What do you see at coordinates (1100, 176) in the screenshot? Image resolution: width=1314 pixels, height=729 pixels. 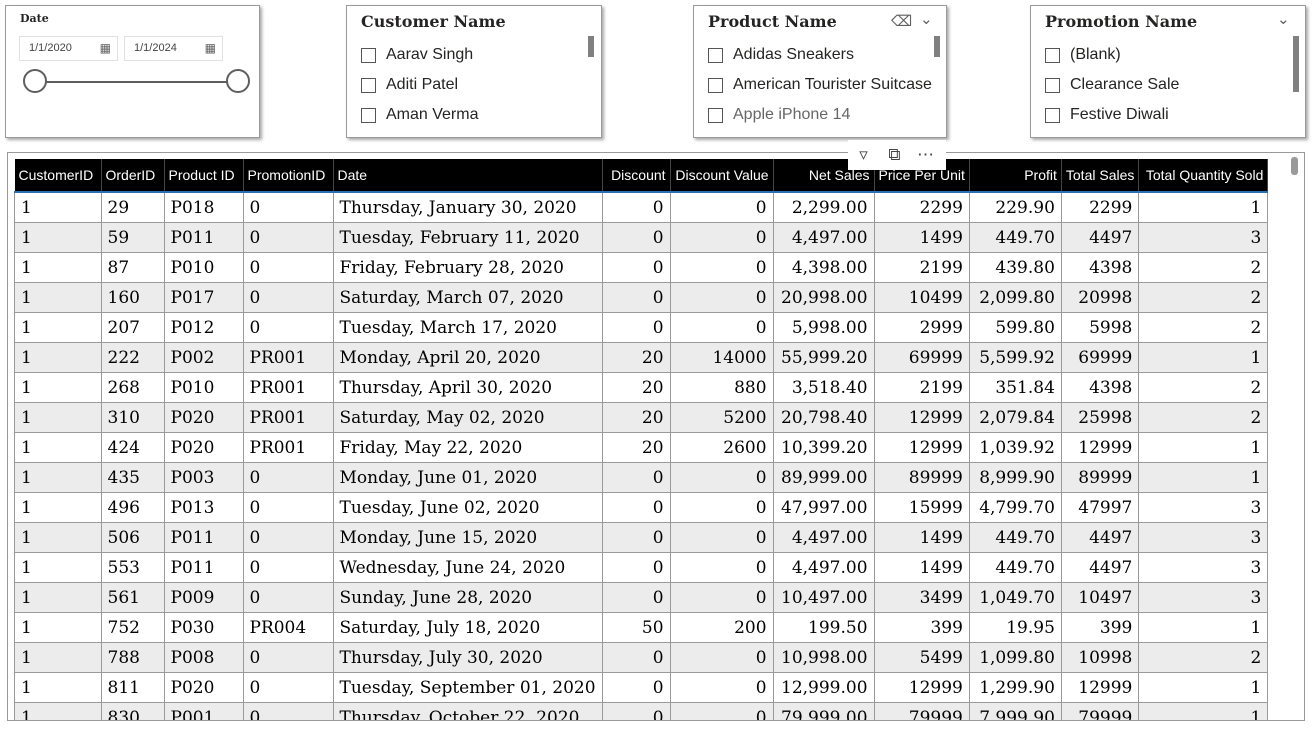 I see `column-header: Total Sales` at bounding box center [1100, 176].